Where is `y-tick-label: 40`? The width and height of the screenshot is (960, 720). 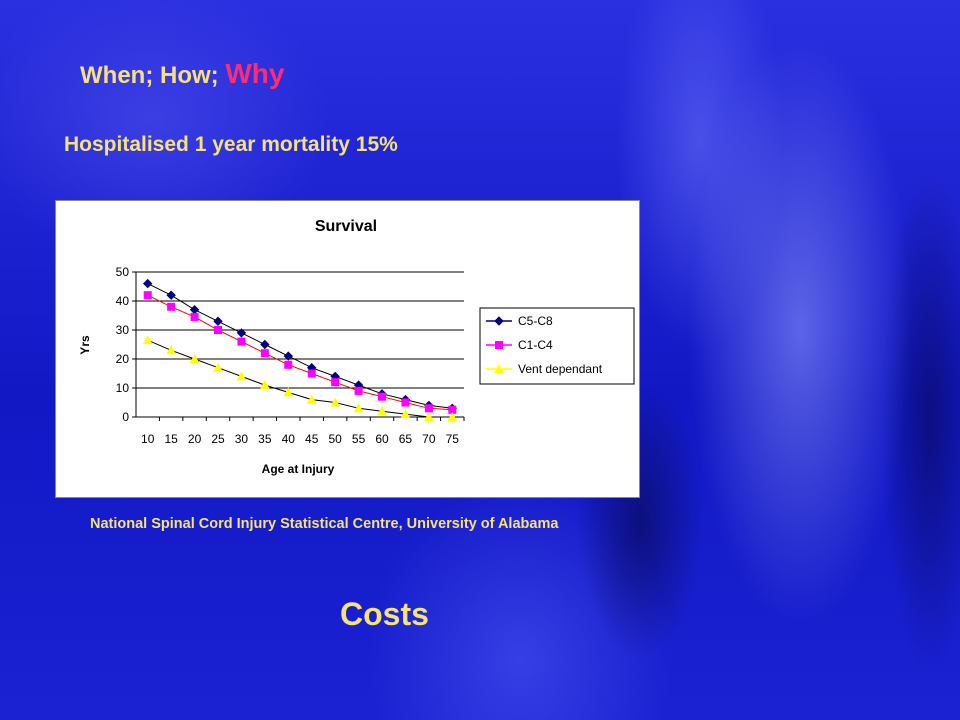
y-tick-label: 40 is located at coordinates (123, 301).